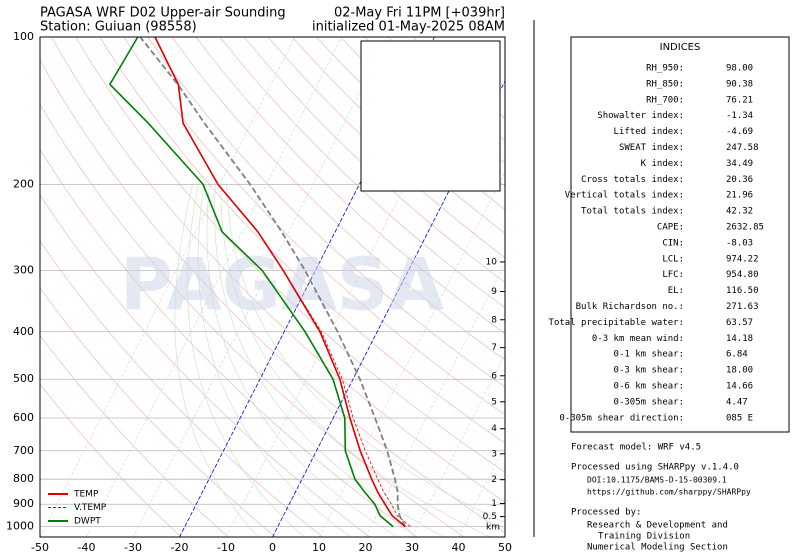  I want to click on y-tick-label: 200, so click(23, 183).